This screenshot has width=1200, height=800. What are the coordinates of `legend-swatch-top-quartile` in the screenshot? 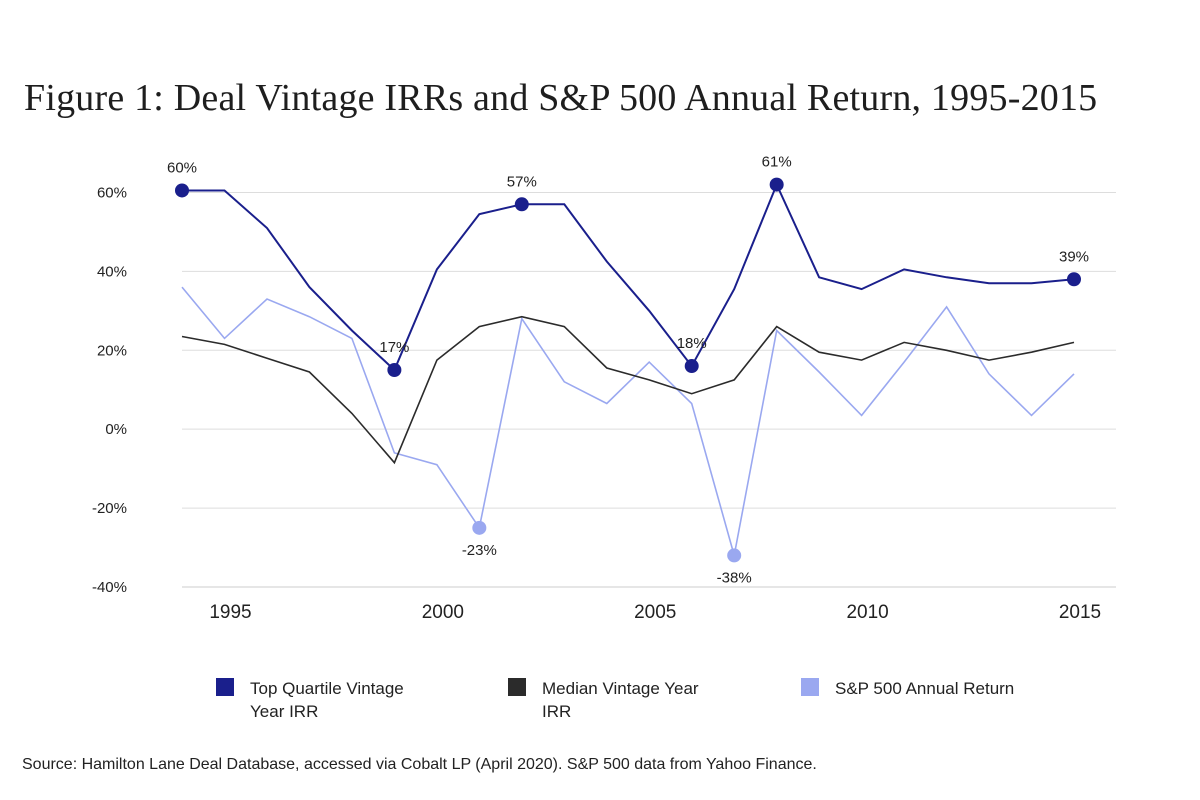 It's located at (225, 687).